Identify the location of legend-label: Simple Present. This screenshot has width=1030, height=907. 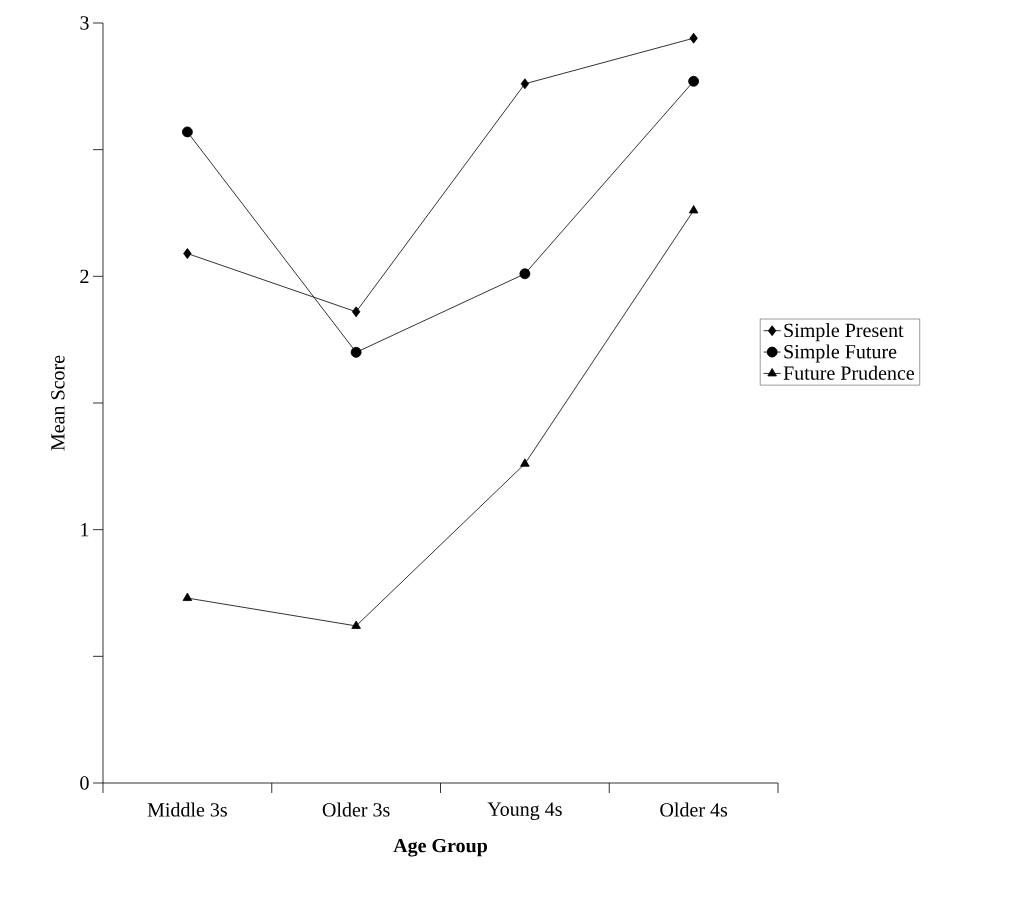
(844, 332).